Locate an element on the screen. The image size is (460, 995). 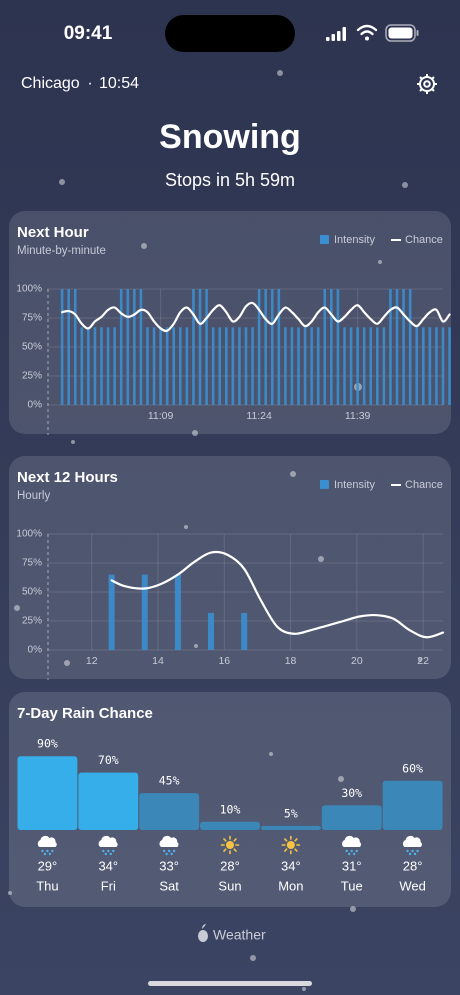
x-tick-label: 11:24 is located at coordinates (259, 416).